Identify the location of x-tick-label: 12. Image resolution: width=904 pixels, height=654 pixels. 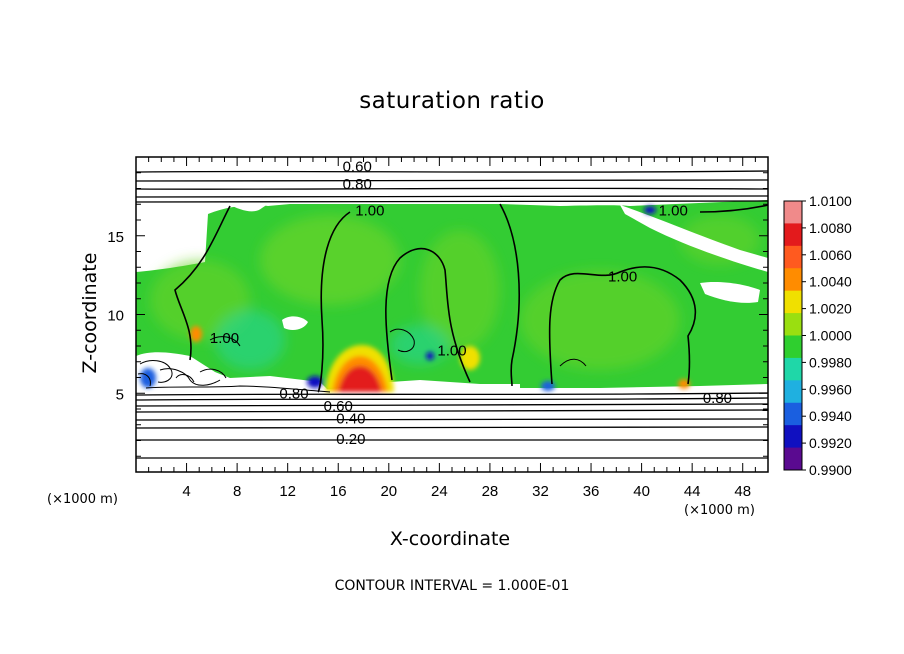
(287, 491).